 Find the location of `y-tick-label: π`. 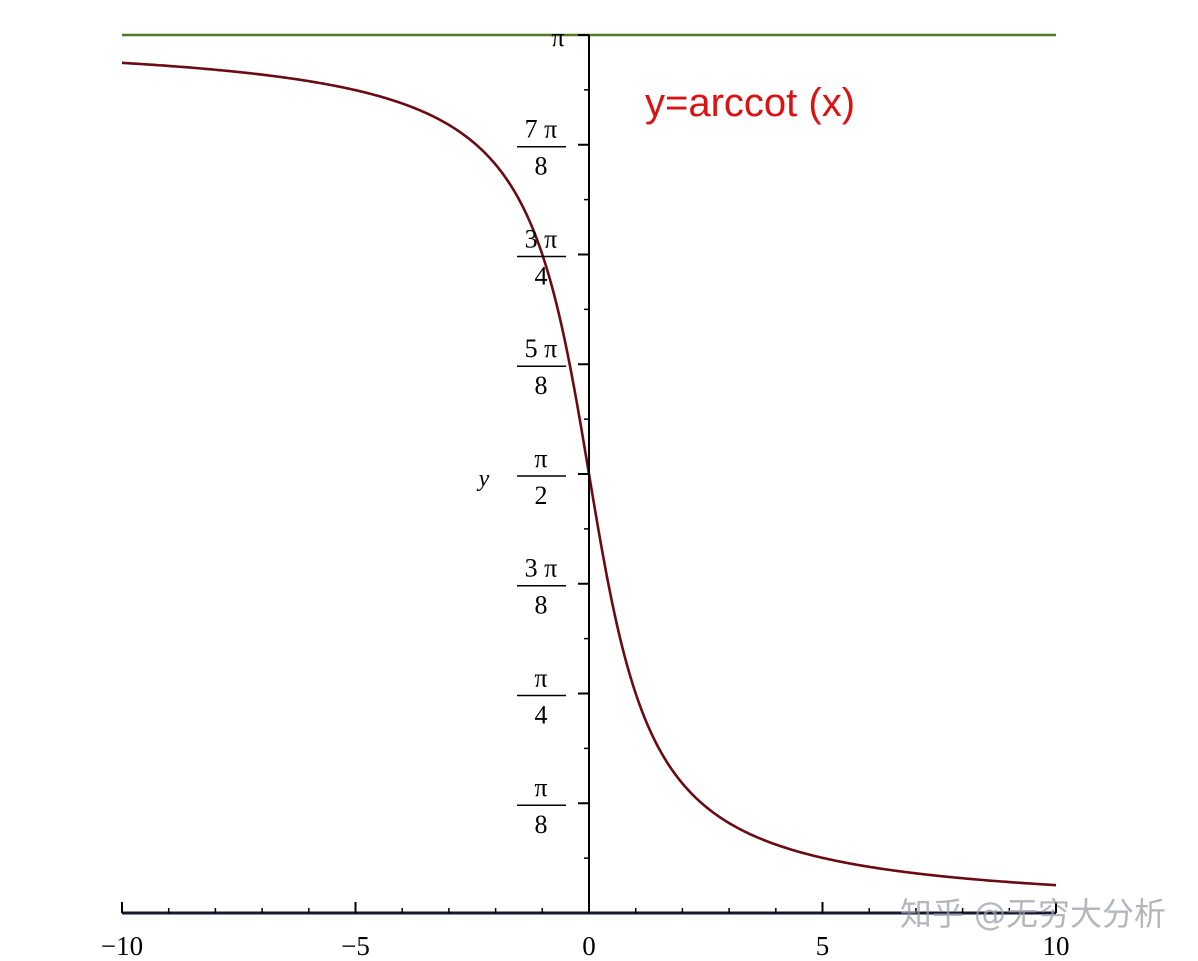

y-tick-label: π is located at coordinates (557, 37).